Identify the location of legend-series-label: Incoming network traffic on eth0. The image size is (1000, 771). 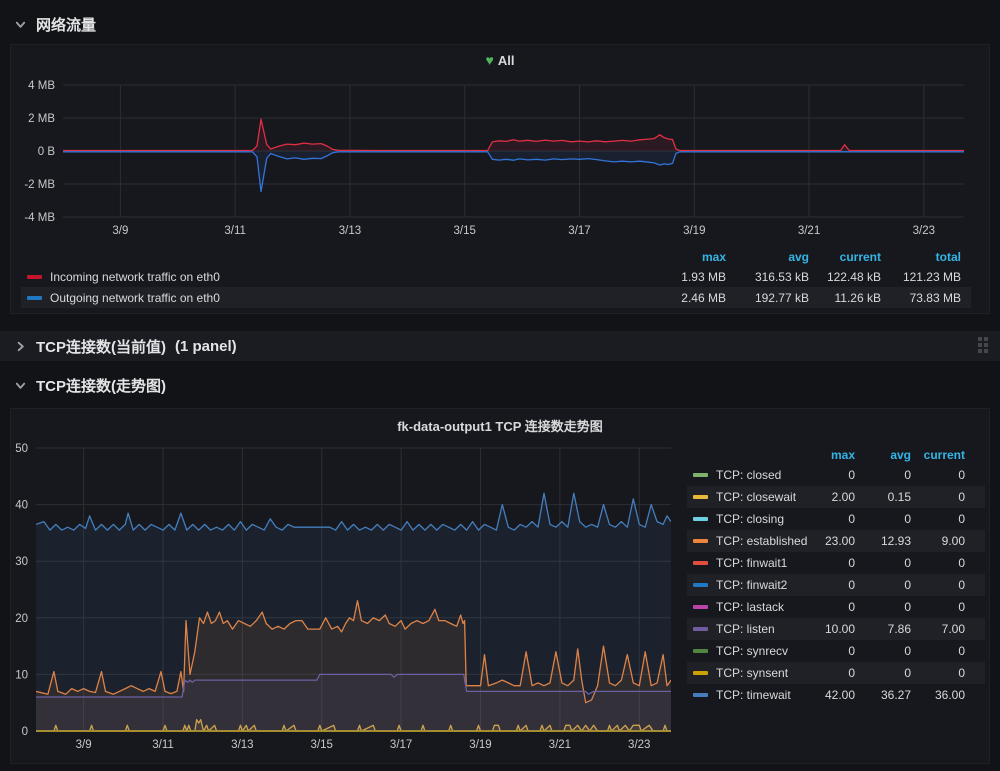
(135, 276).